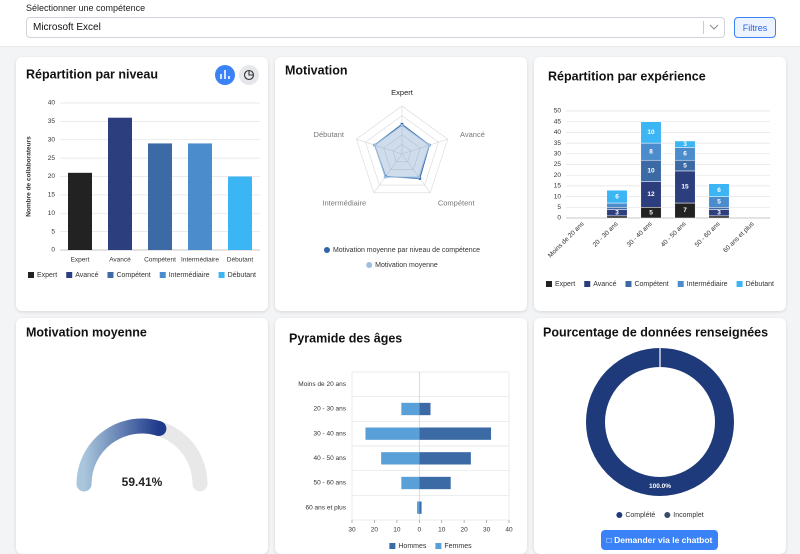 The image size is (800, 554). Describe the element at coordinates (719, 212) in the screenshot. I see `data-label: 3` at that location.